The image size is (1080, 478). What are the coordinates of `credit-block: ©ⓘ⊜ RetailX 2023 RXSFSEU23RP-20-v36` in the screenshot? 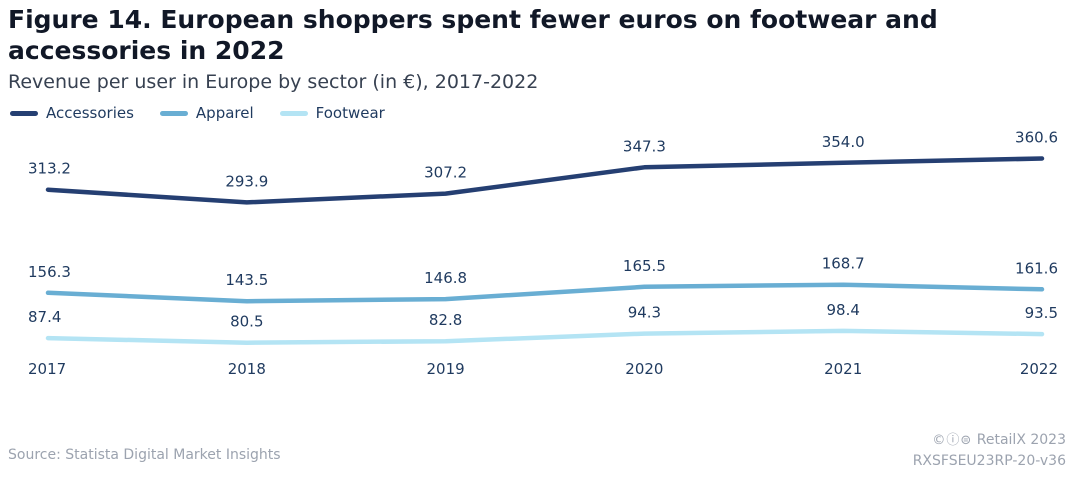 It's located at (989, 450).